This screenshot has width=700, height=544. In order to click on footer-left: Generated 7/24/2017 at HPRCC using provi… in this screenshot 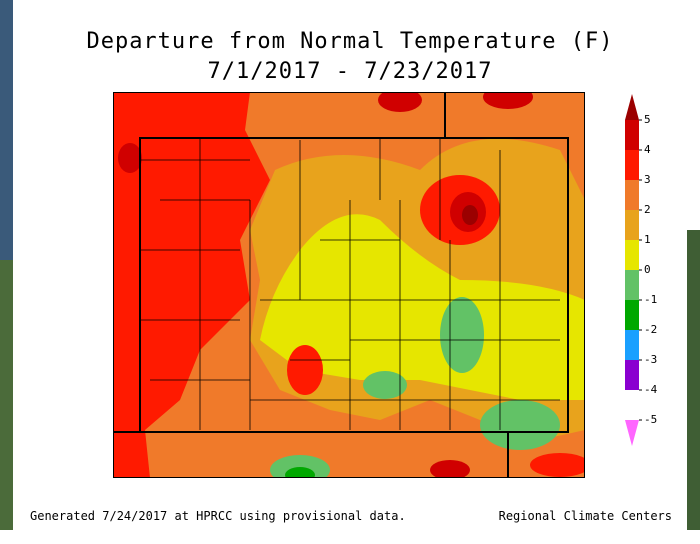, I will do `click(218, 516)`.